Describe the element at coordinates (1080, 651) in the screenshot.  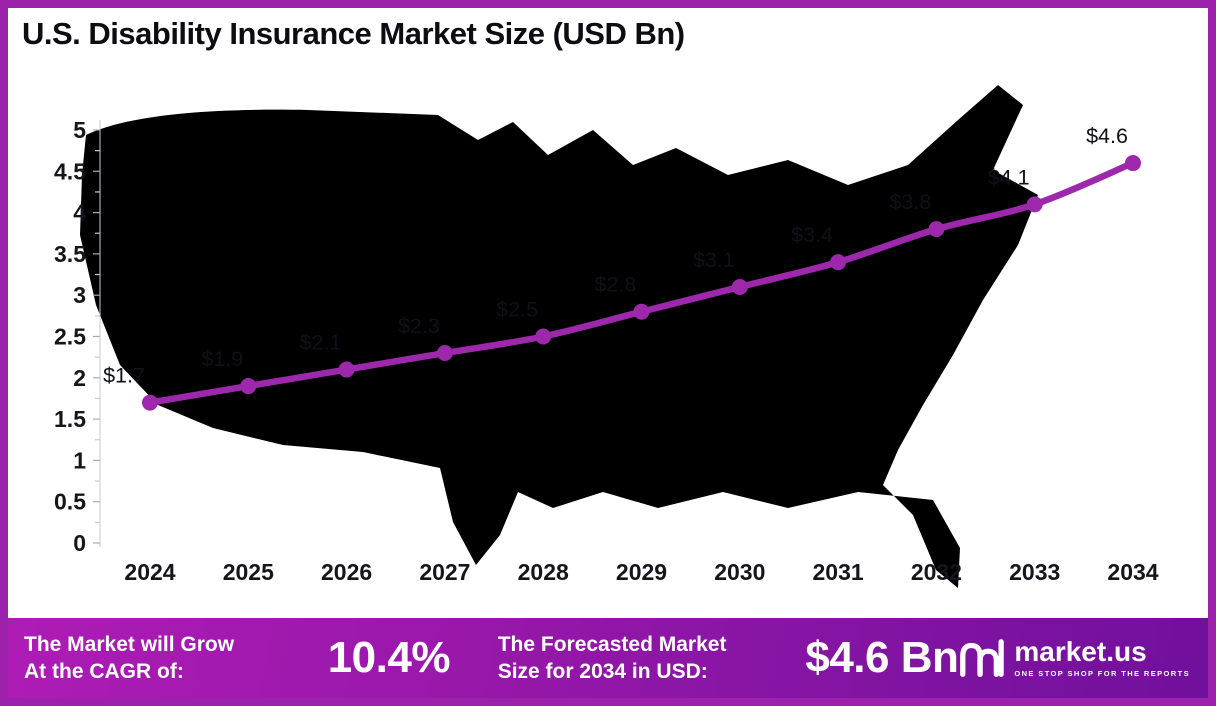
I see `brand-name: market.us` at that location.